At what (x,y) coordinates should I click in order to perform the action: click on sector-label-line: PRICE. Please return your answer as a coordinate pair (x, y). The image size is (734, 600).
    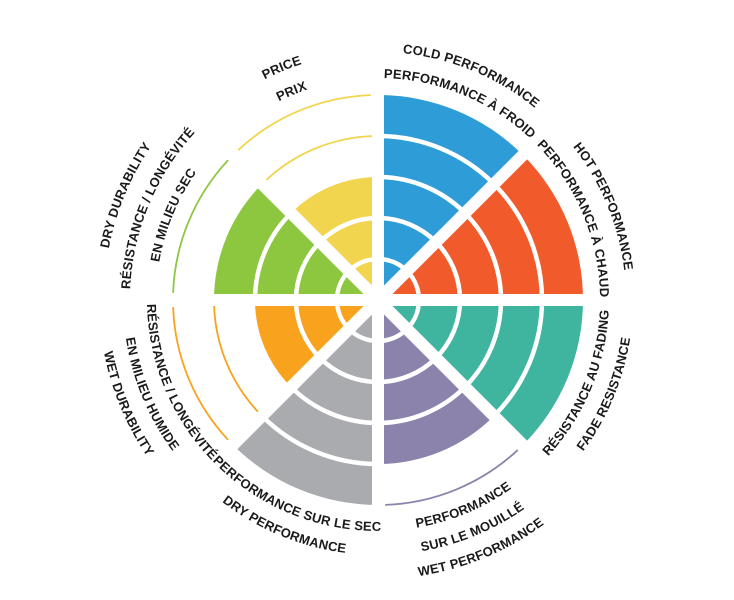
    Looking at the image, I should click on (281, 67).